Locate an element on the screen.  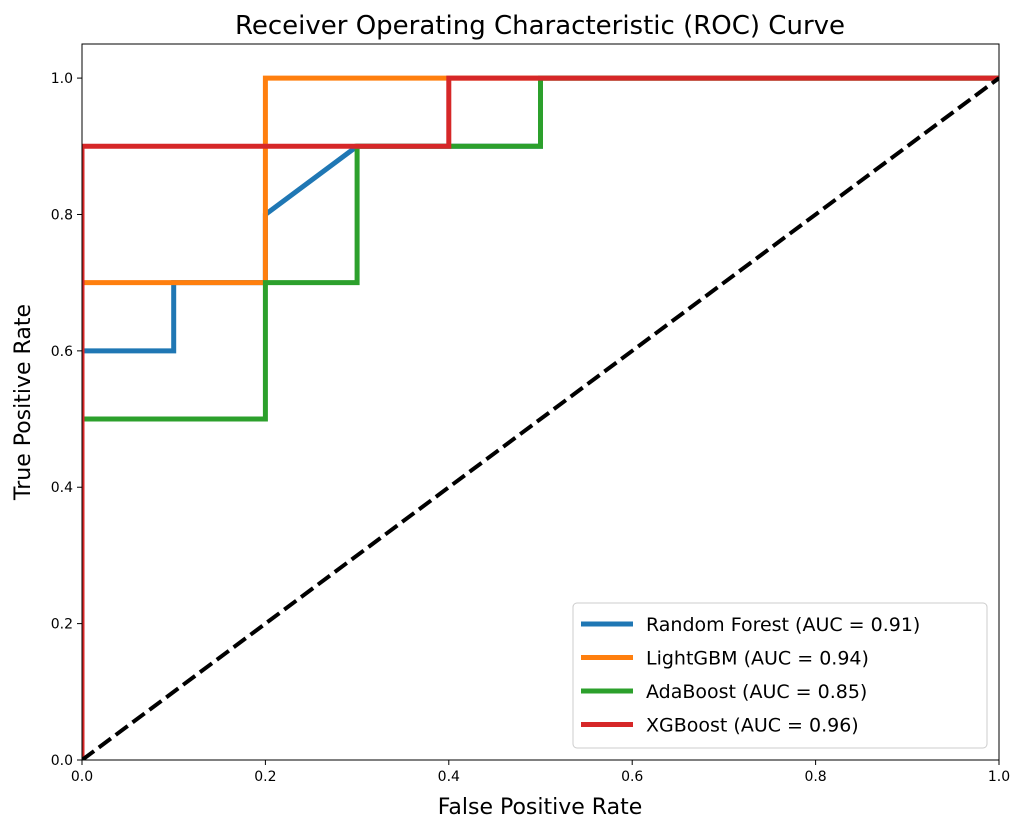
y-tick-label: 0.2 is located at coordinates (62, 625).